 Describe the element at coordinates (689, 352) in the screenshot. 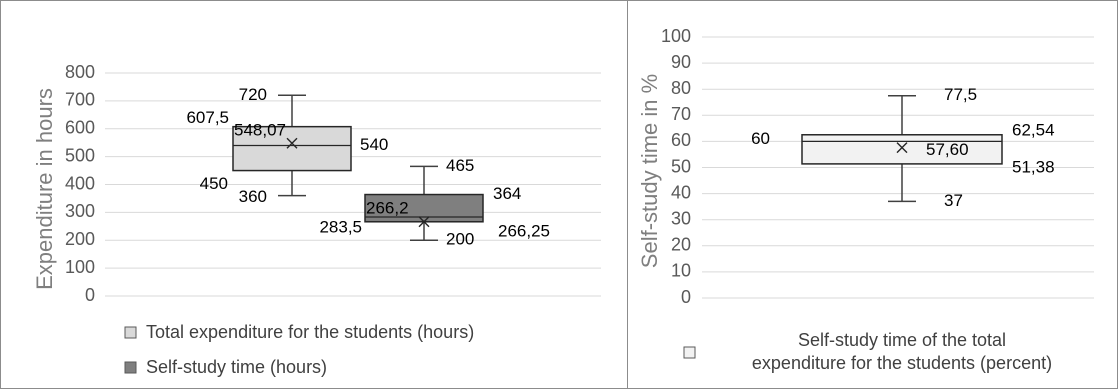

I see `legend-swatch-self-study-percent` at that location.